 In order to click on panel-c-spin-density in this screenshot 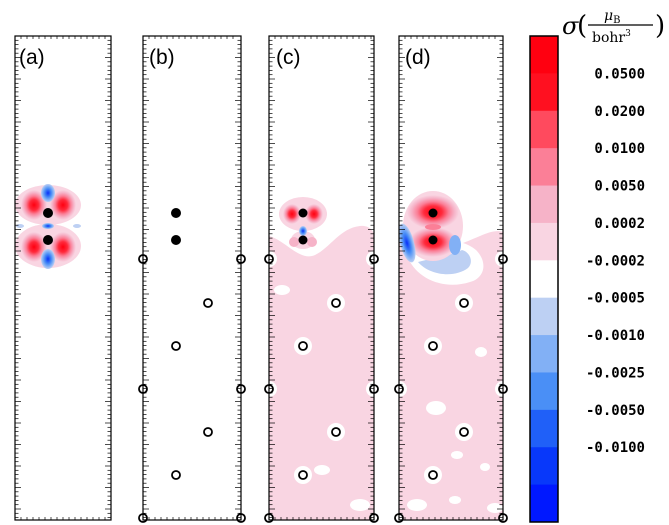, I will do `click(321, 358)`.